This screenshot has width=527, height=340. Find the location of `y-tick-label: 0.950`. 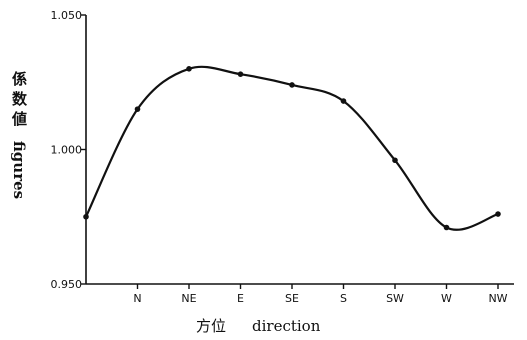

y-tick-label: 0.950 is located at coordinates (67, 284).